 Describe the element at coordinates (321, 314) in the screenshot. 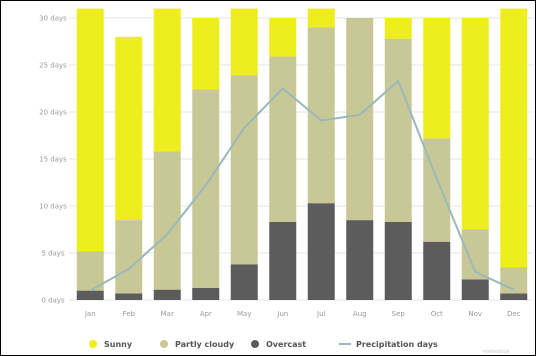

I see `x-tick-label: Jul` at that location.